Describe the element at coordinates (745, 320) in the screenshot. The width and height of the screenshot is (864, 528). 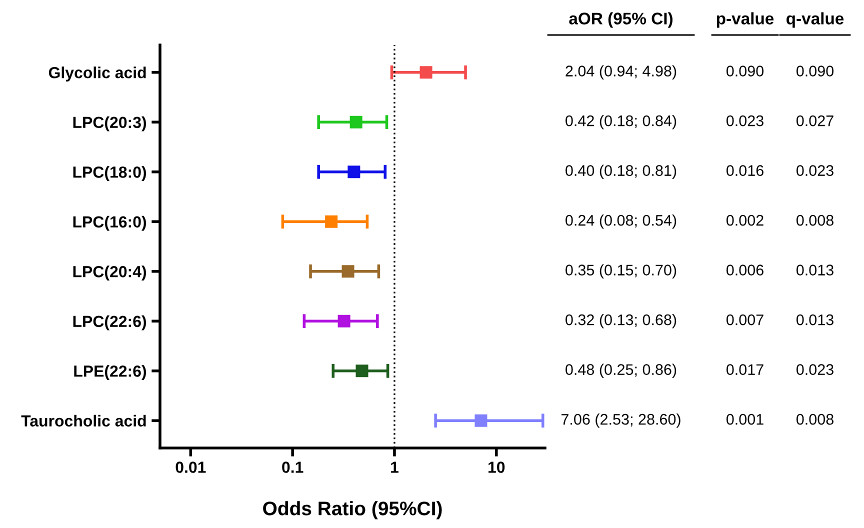
I see `text: 0.007` at that location.